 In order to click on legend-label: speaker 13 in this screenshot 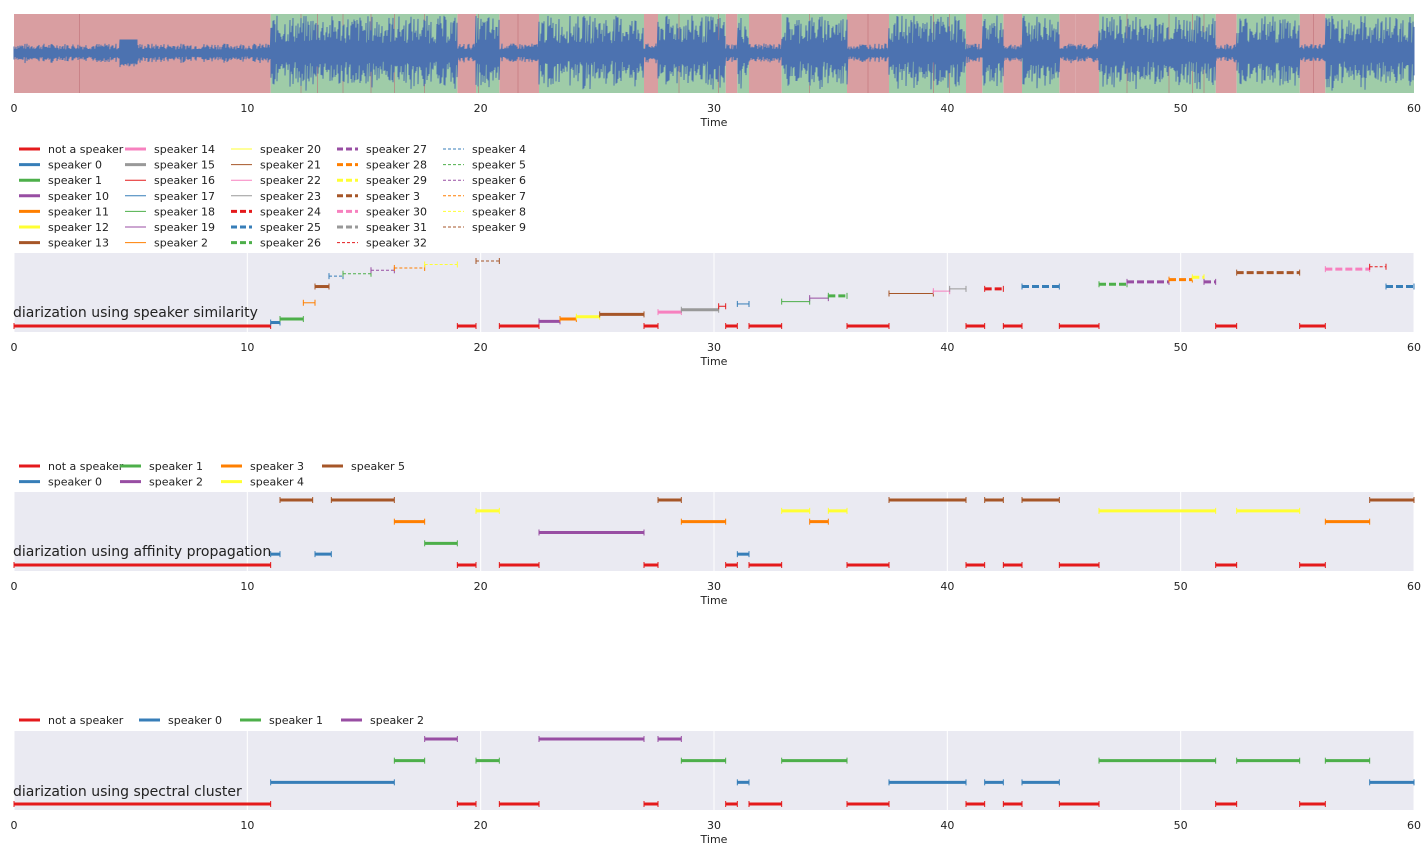, I will do `click(78, 243)`.